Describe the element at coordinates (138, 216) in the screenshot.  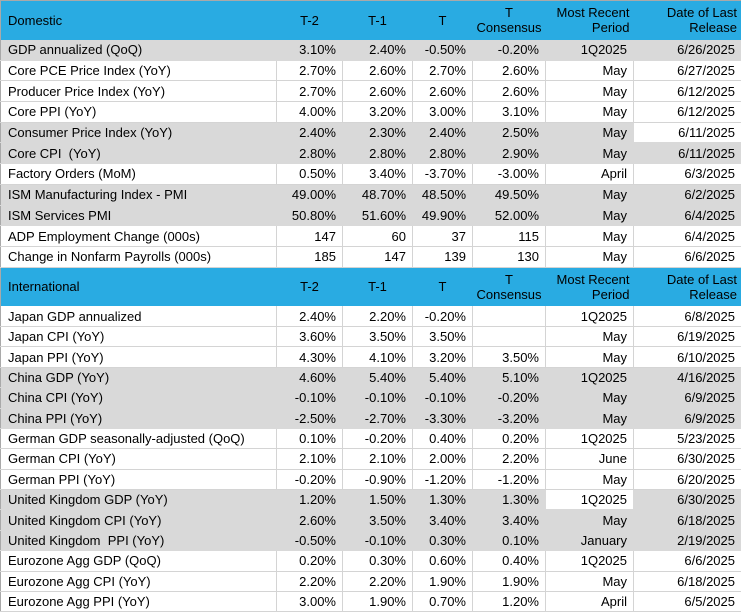
I see `row-label: ISM Services PMI` at that location.